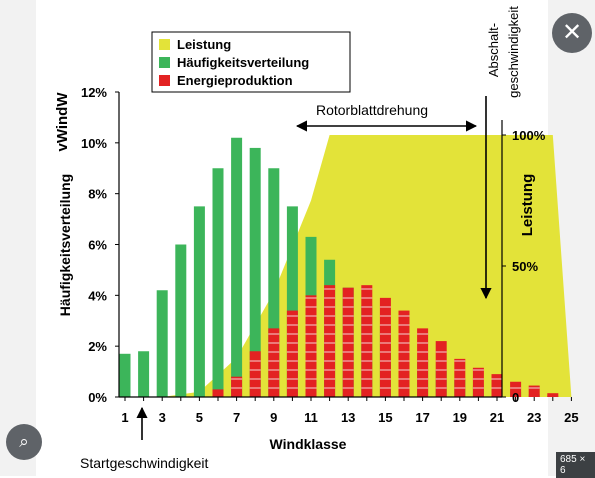 The height and width of the screenshot is (478, 595). I want to click on legend-label: Energieproduktion, so click(235, 80).